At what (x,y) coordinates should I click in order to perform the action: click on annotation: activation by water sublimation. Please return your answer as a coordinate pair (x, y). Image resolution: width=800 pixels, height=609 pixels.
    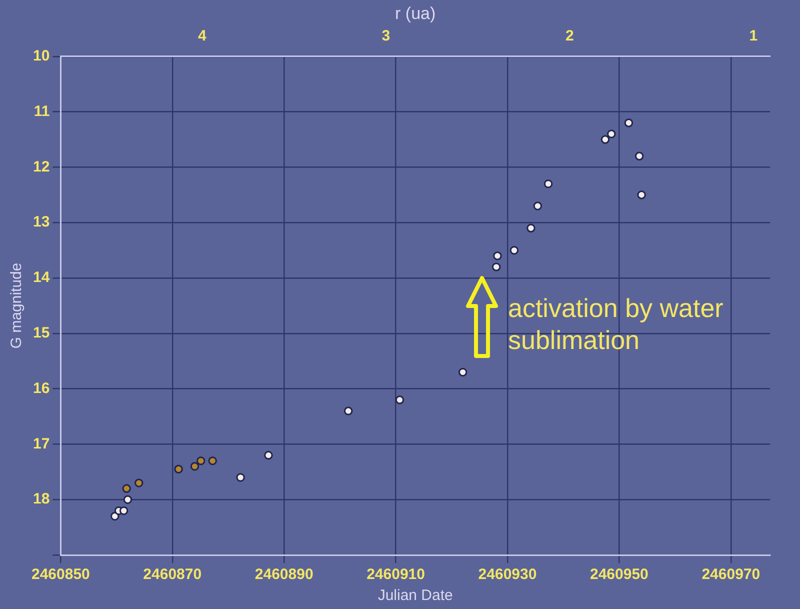
    Looking at the image, I should click on (616, 324).